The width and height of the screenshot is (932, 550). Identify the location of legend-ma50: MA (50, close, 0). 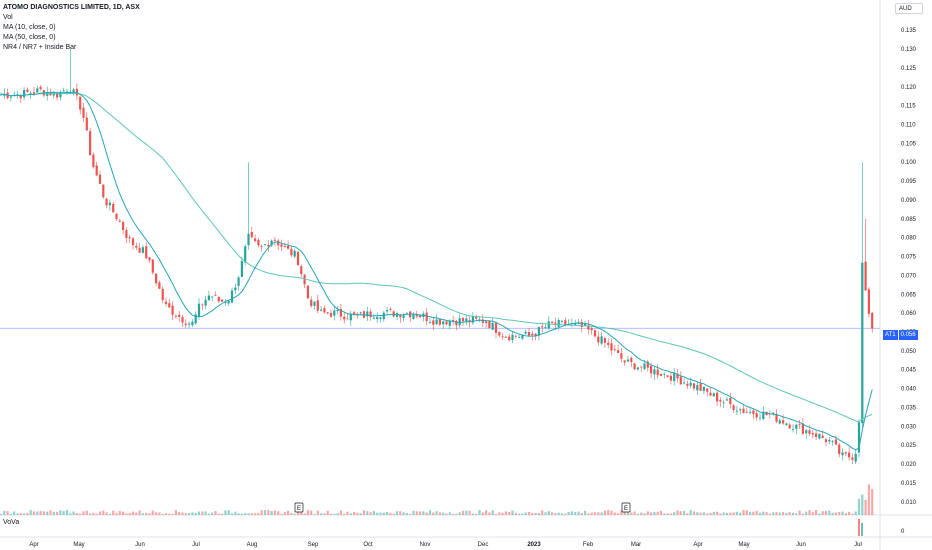
(29, 37).